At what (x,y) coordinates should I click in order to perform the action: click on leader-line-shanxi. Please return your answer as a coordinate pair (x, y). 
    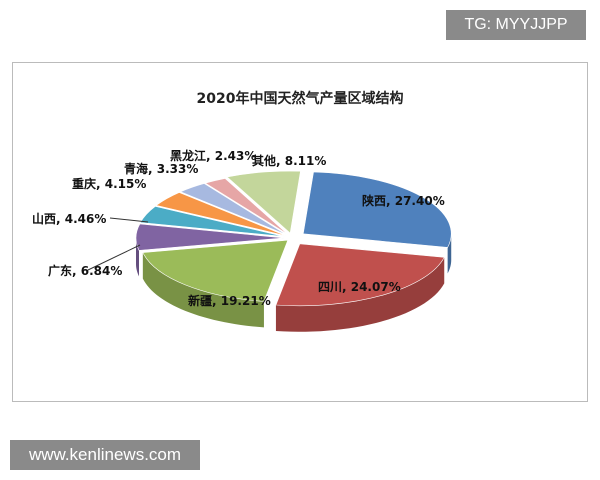
    Looking at the image, I should click on (129, 220).